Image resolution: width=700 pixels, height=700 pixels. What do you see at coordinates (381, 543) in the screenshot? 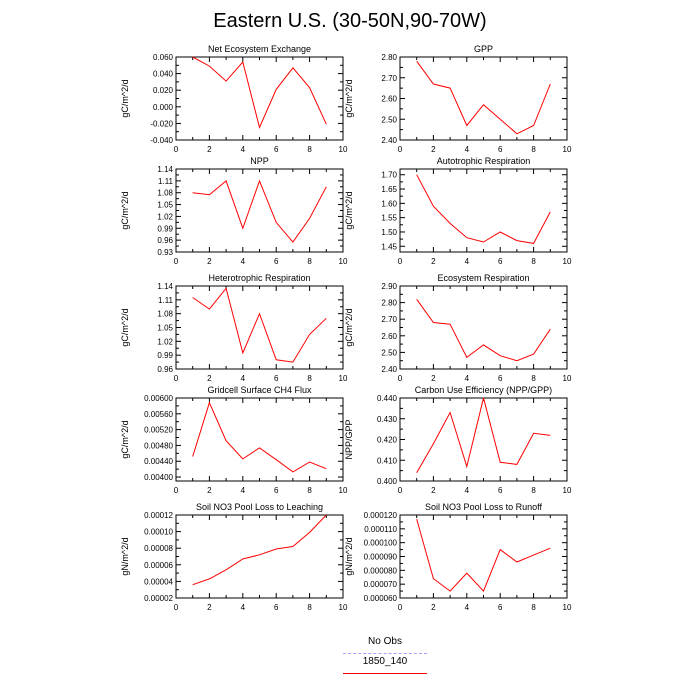
I see `y-tick-label: 0.000100` at bounding box center [381, 543].